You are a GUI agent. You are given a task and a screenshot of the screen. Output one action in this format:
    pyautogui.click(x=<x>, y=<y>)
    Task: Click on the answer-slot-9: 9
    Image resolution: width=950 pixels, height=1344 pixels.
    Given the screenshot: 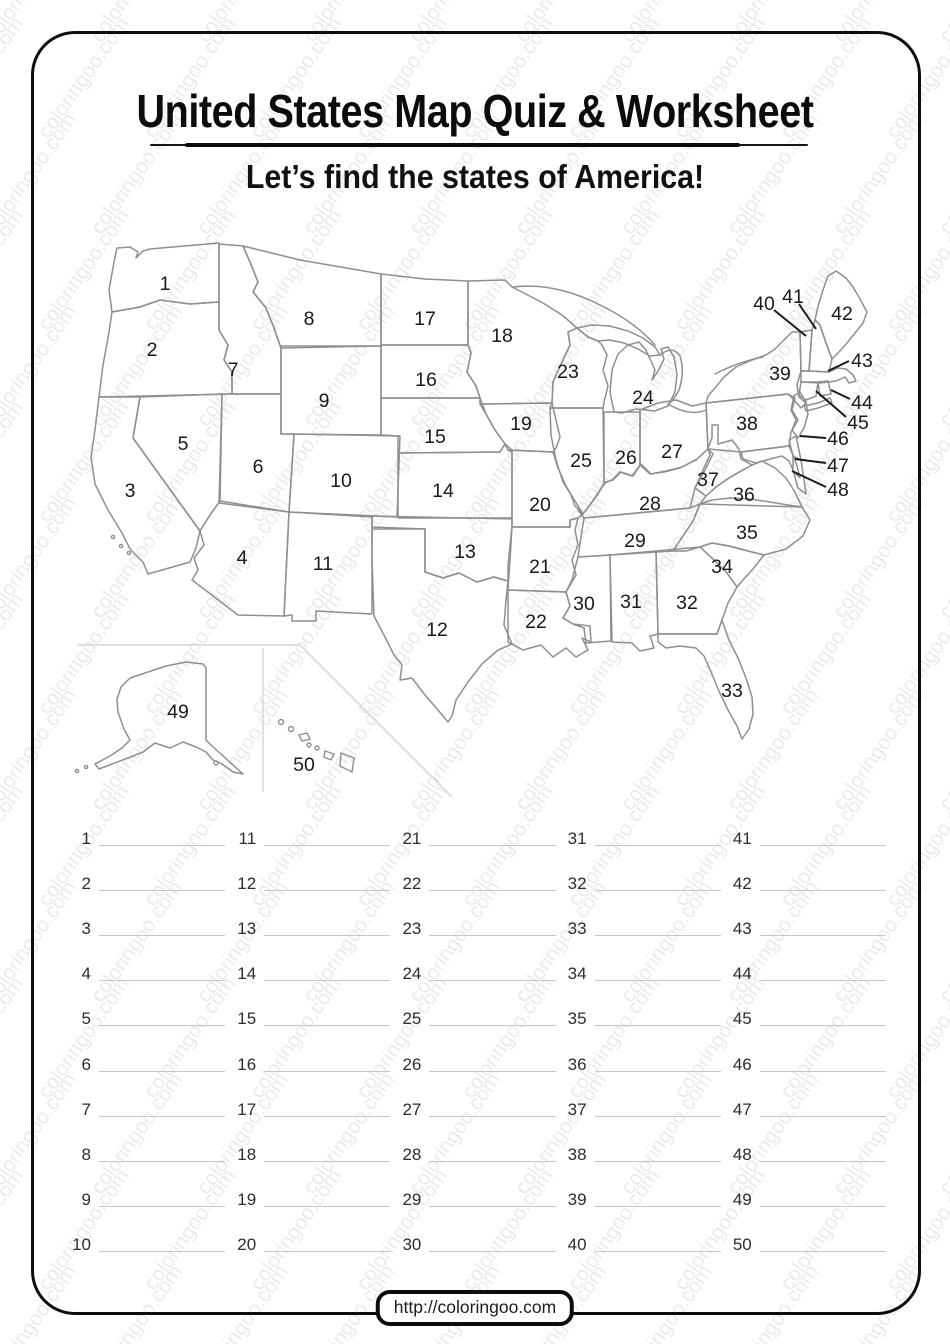 What is the action you would take?
    pyautogui.click(x=146, y=1185)
    